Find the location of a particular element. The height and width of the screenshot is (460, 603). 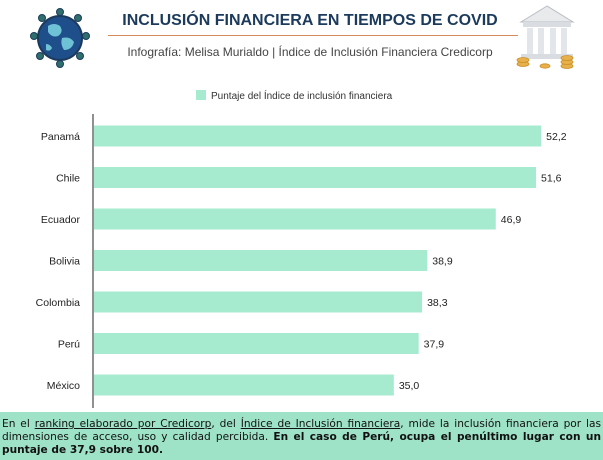

footer-text-1: En el is located at coordinates (18, 424).